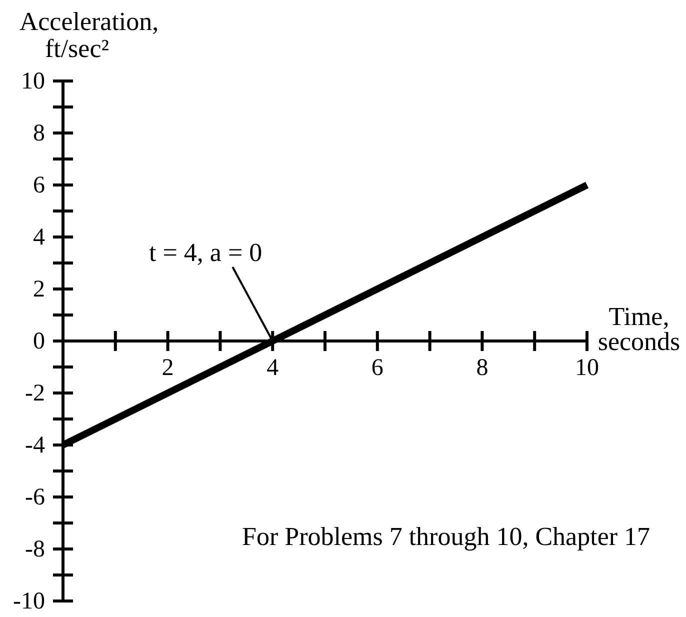 Image resolution: width=686 pixels, height=617 pixels. Describe the element at coordinates (639, 329) in the screenshot. I see `x-axis-title: Time, seconds` at that location.